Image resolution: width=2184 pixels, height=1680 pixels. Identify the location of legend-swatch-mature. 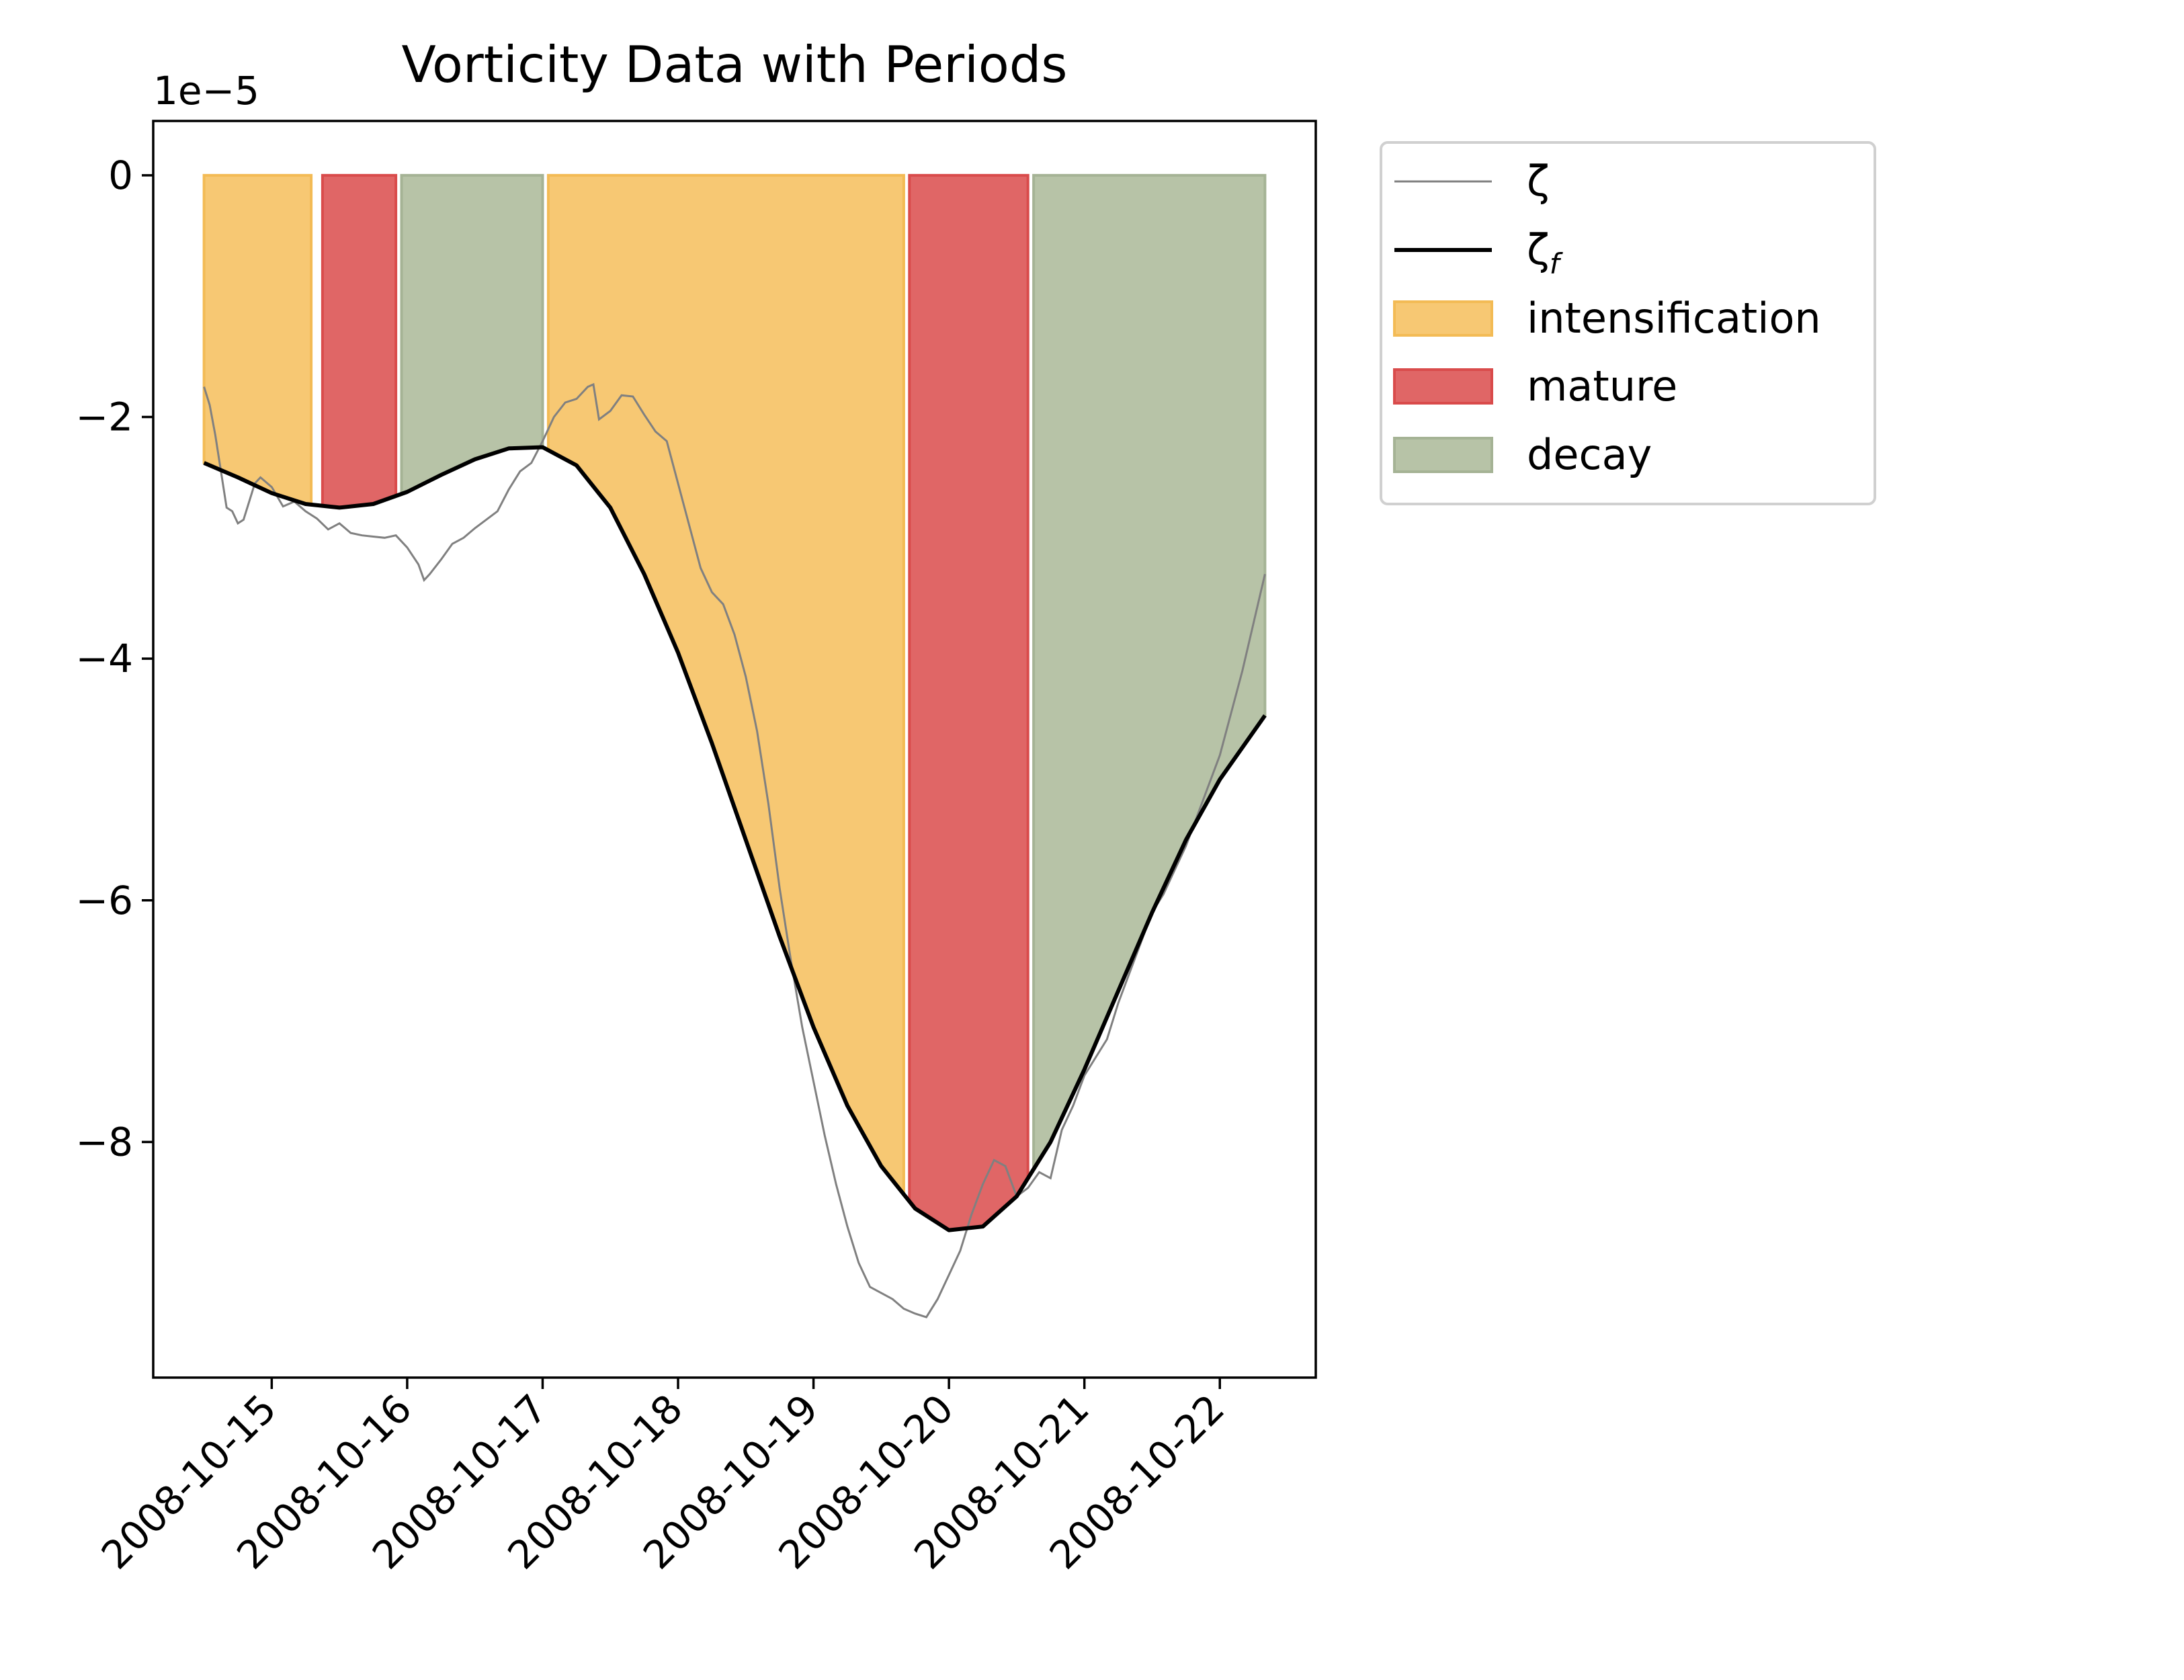
(1443, 386).